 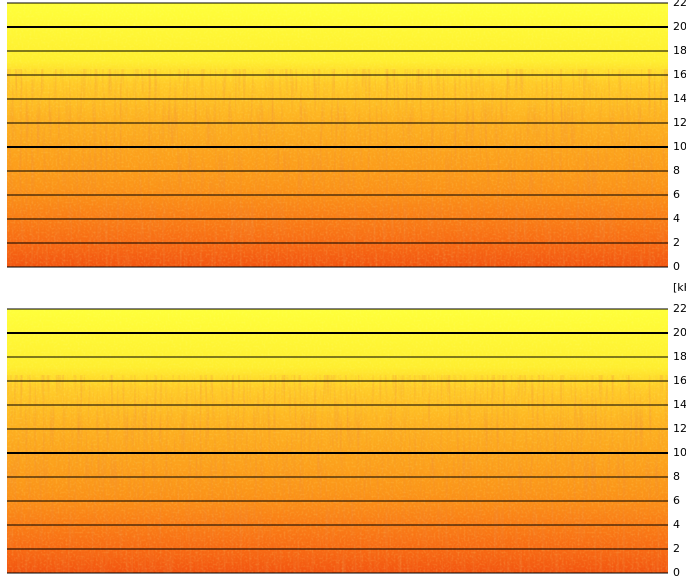 I want to click on y-axis-label: [kH, so click(x=679, y=287).